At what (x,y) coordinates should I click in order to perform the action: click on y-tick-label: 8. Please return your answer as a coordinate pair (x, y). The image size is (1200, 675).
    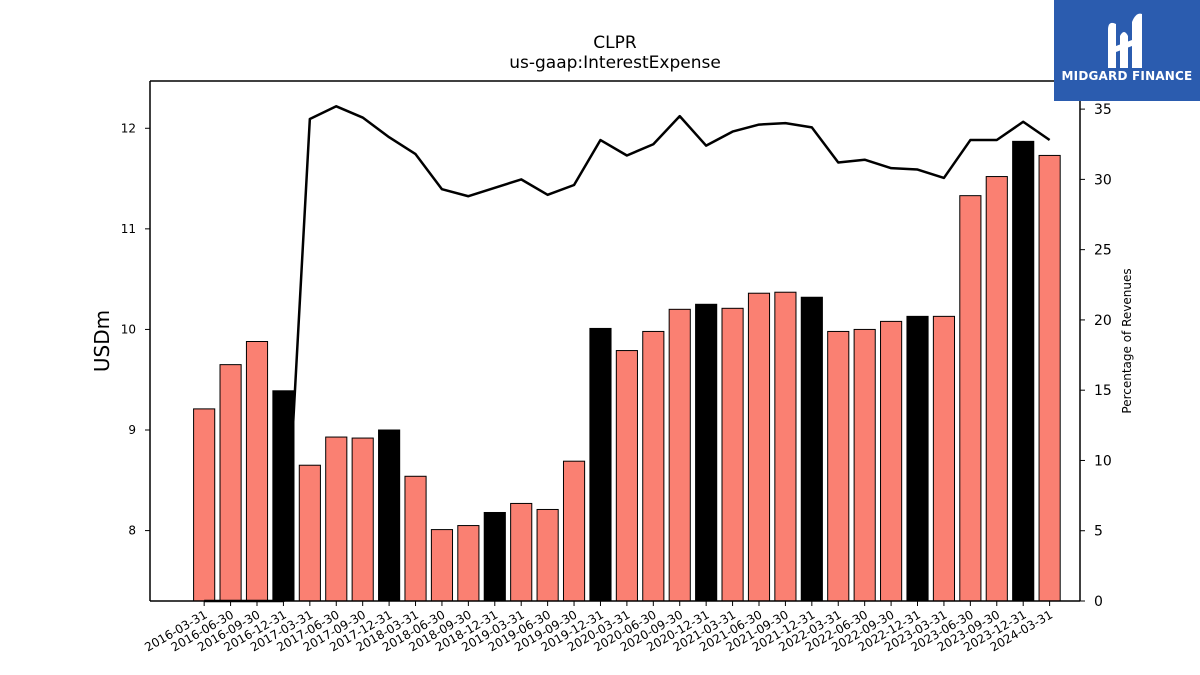
    Looking at the image, I should click on (132, 531).